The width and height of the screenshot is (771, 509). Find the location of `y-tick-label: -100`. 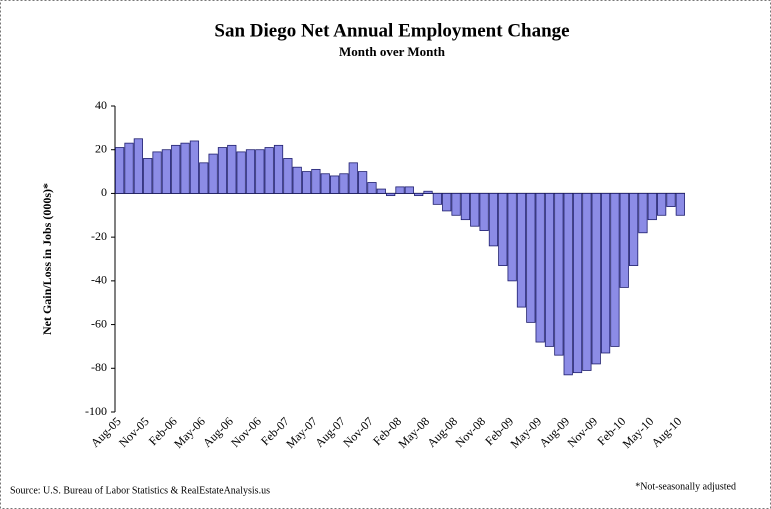

y-tick-label: -100 is located at coordinates (96, 411).